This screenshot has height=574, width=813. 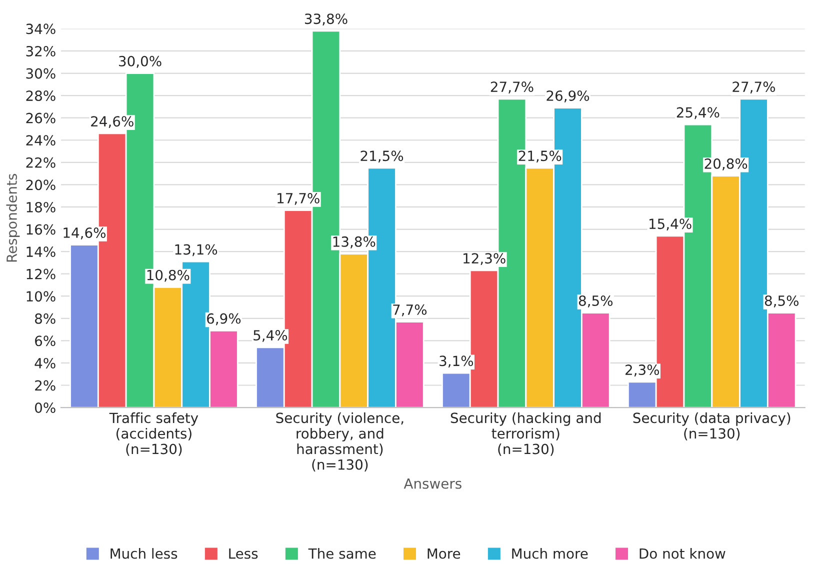 I want to click on data-label: 6,9%, so click(x=224, y=319).